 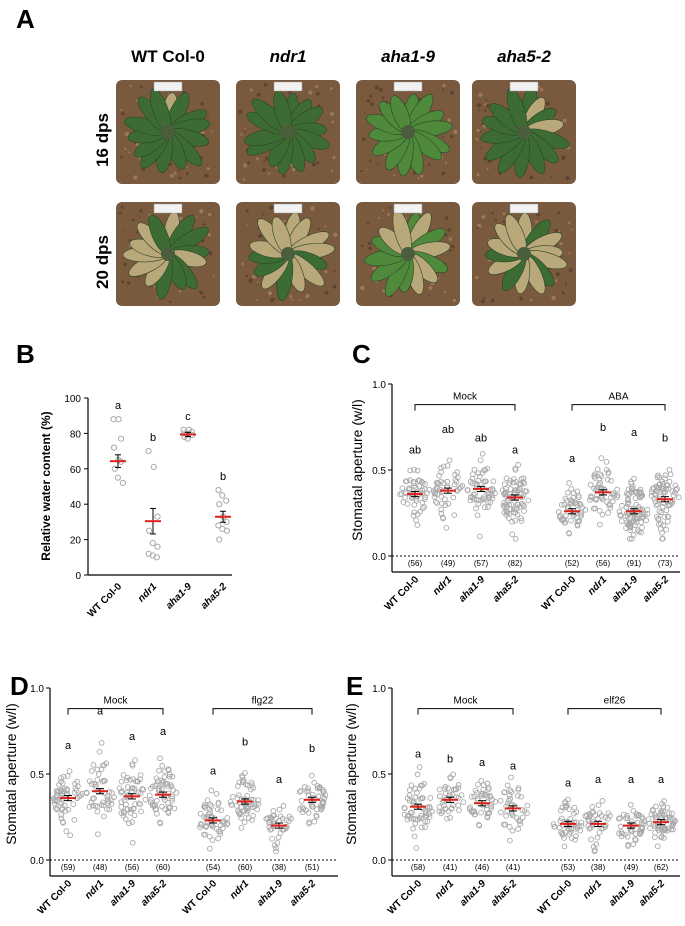 What do you see at coordinates (78, 576) in the screenshot?
I see `y-tick-label: 0` at bounding box center [78, 576].